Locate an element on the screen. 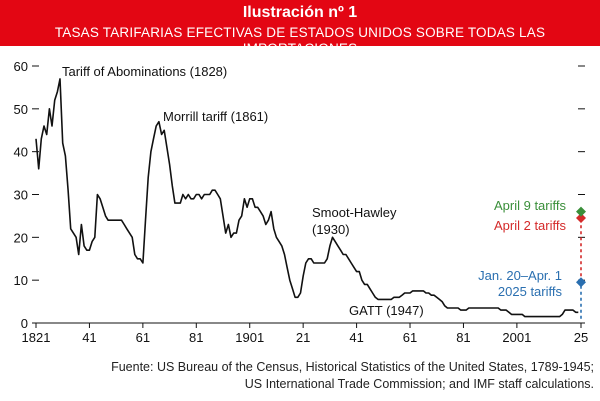 Image resolution: width=600 pixels, height=401 pixels. x-tick-label: 25 is located at coordinates (581, 337).